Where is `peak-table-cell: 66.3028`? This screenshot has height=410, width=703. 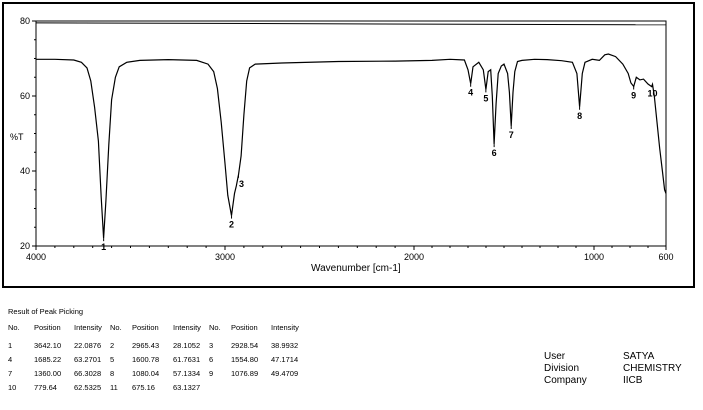
peak-table-cell: 66.3028 is located at coordinates (88, 373).